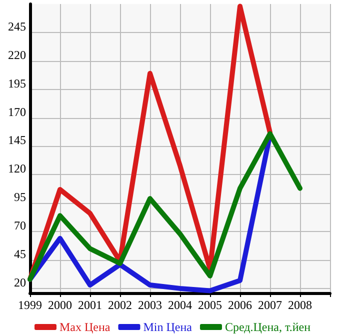 The height and width of the screenshot is (335, 345). What do you see at coordinates (300, 305) in the screenshot?
I see `x-tick-label: 2008` at bounding box center [300, 305].